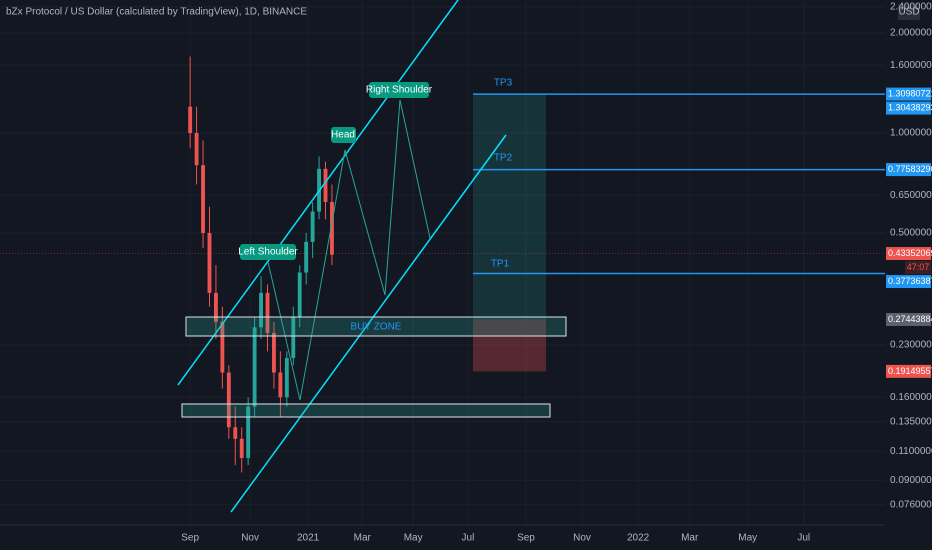 The height and width of the screenshot is (550, 932). I want to click on annotation: Head, so click(343, 135).